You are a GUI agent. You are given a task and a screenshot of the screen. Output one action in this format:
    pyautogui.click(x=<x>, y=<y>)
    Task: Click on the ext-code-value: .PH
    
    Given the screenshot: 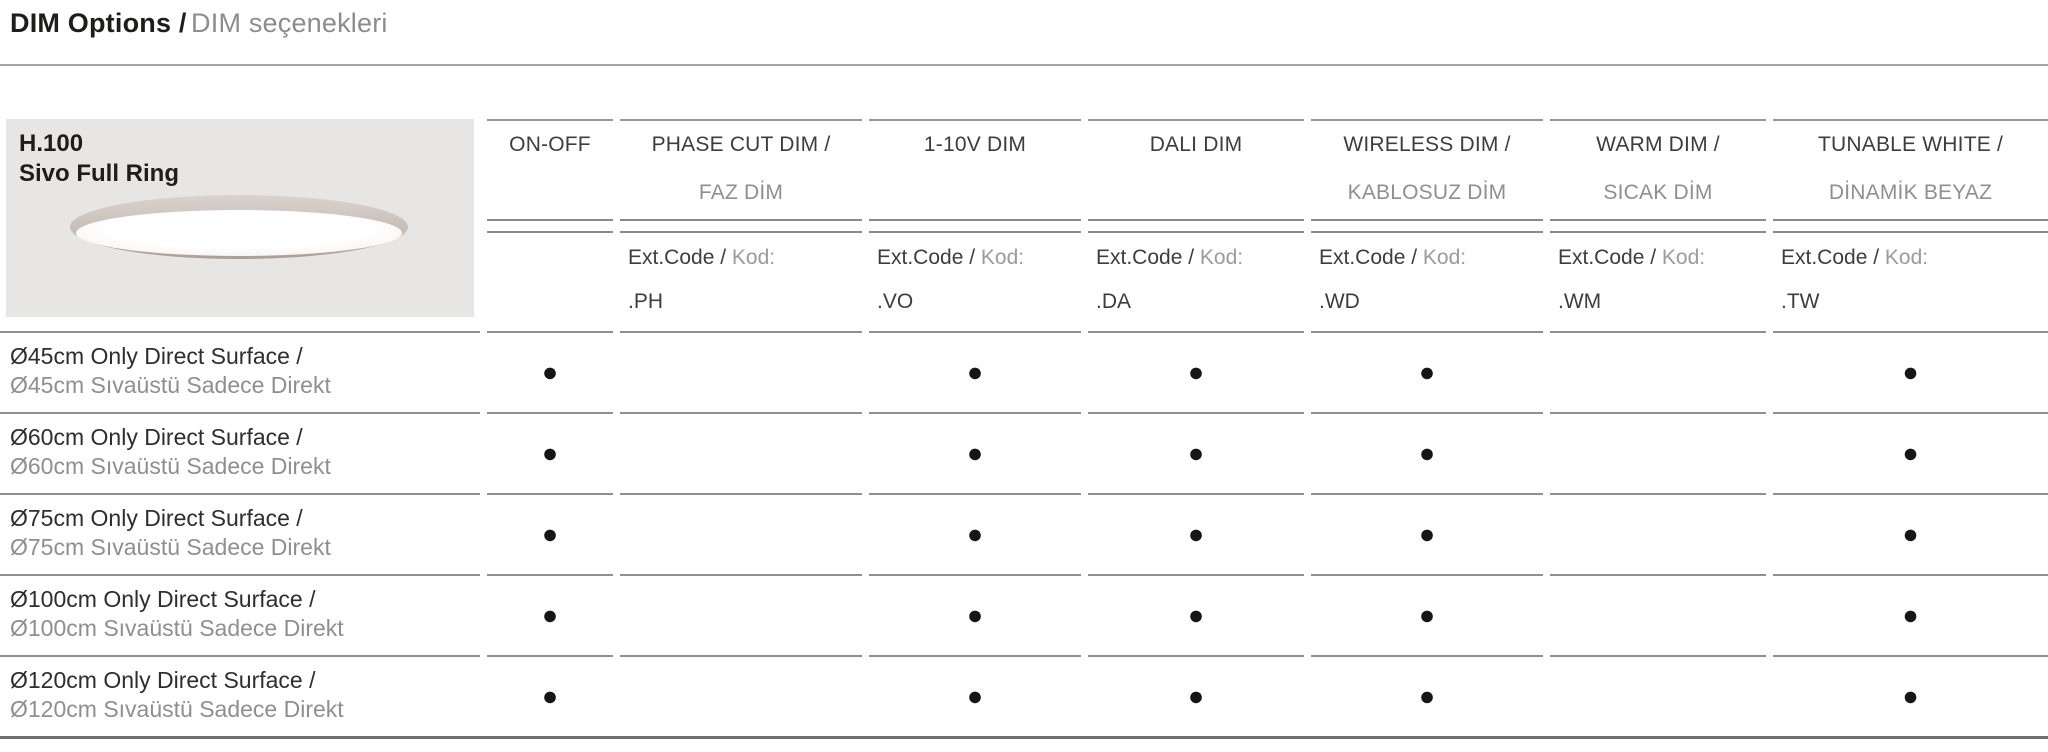 What is the action you would take?
    pyautogui.click(x=646, y=301)
    